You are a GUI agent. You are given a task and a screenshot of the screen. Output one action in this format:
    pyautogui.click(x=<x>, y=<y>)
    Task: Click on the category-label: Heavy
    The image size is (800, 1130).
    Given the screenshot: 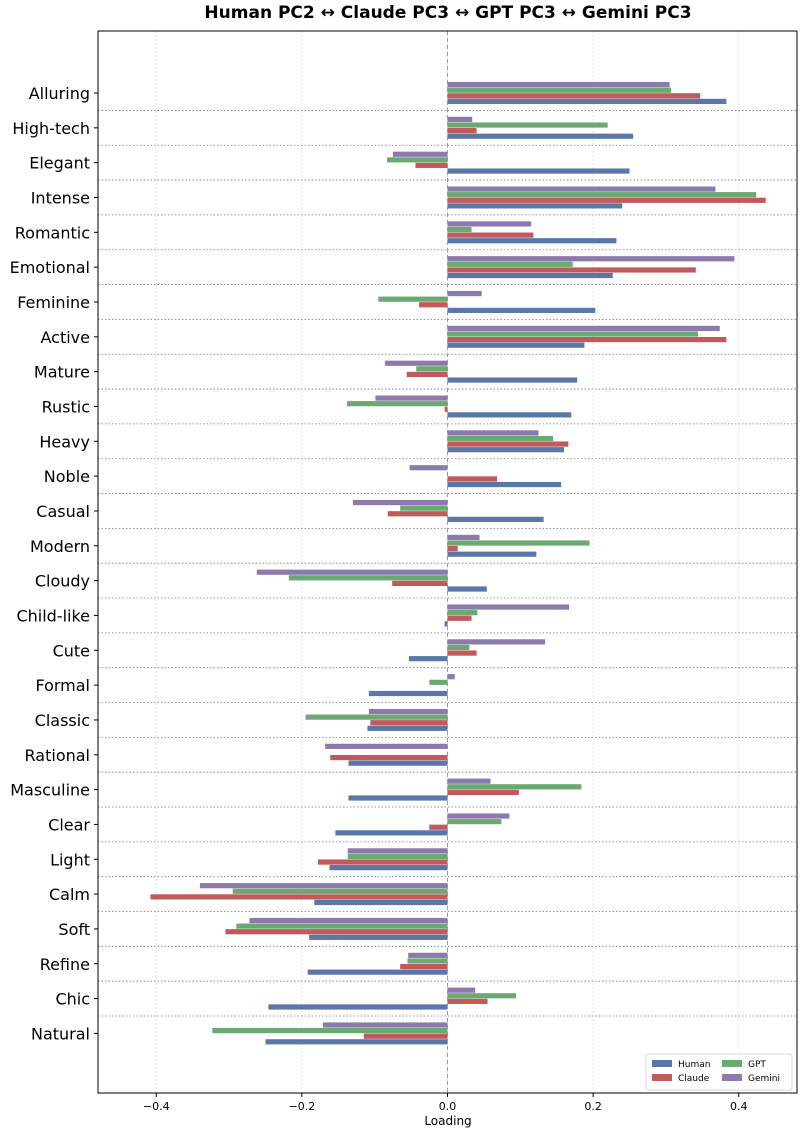 What is the action you would take?
    pyautogui.click(x=64, y=441)
    